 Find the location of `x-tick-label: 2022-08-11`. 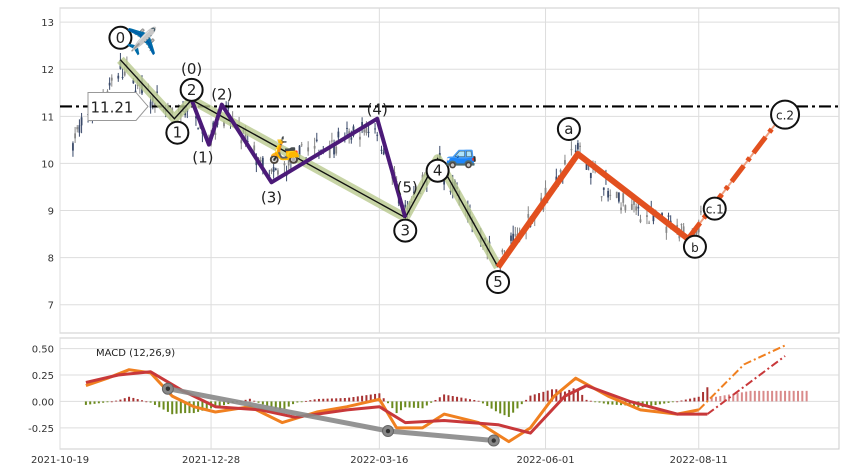

x-tick-label: 2022-08-11 is located at coordinates (699, 460).